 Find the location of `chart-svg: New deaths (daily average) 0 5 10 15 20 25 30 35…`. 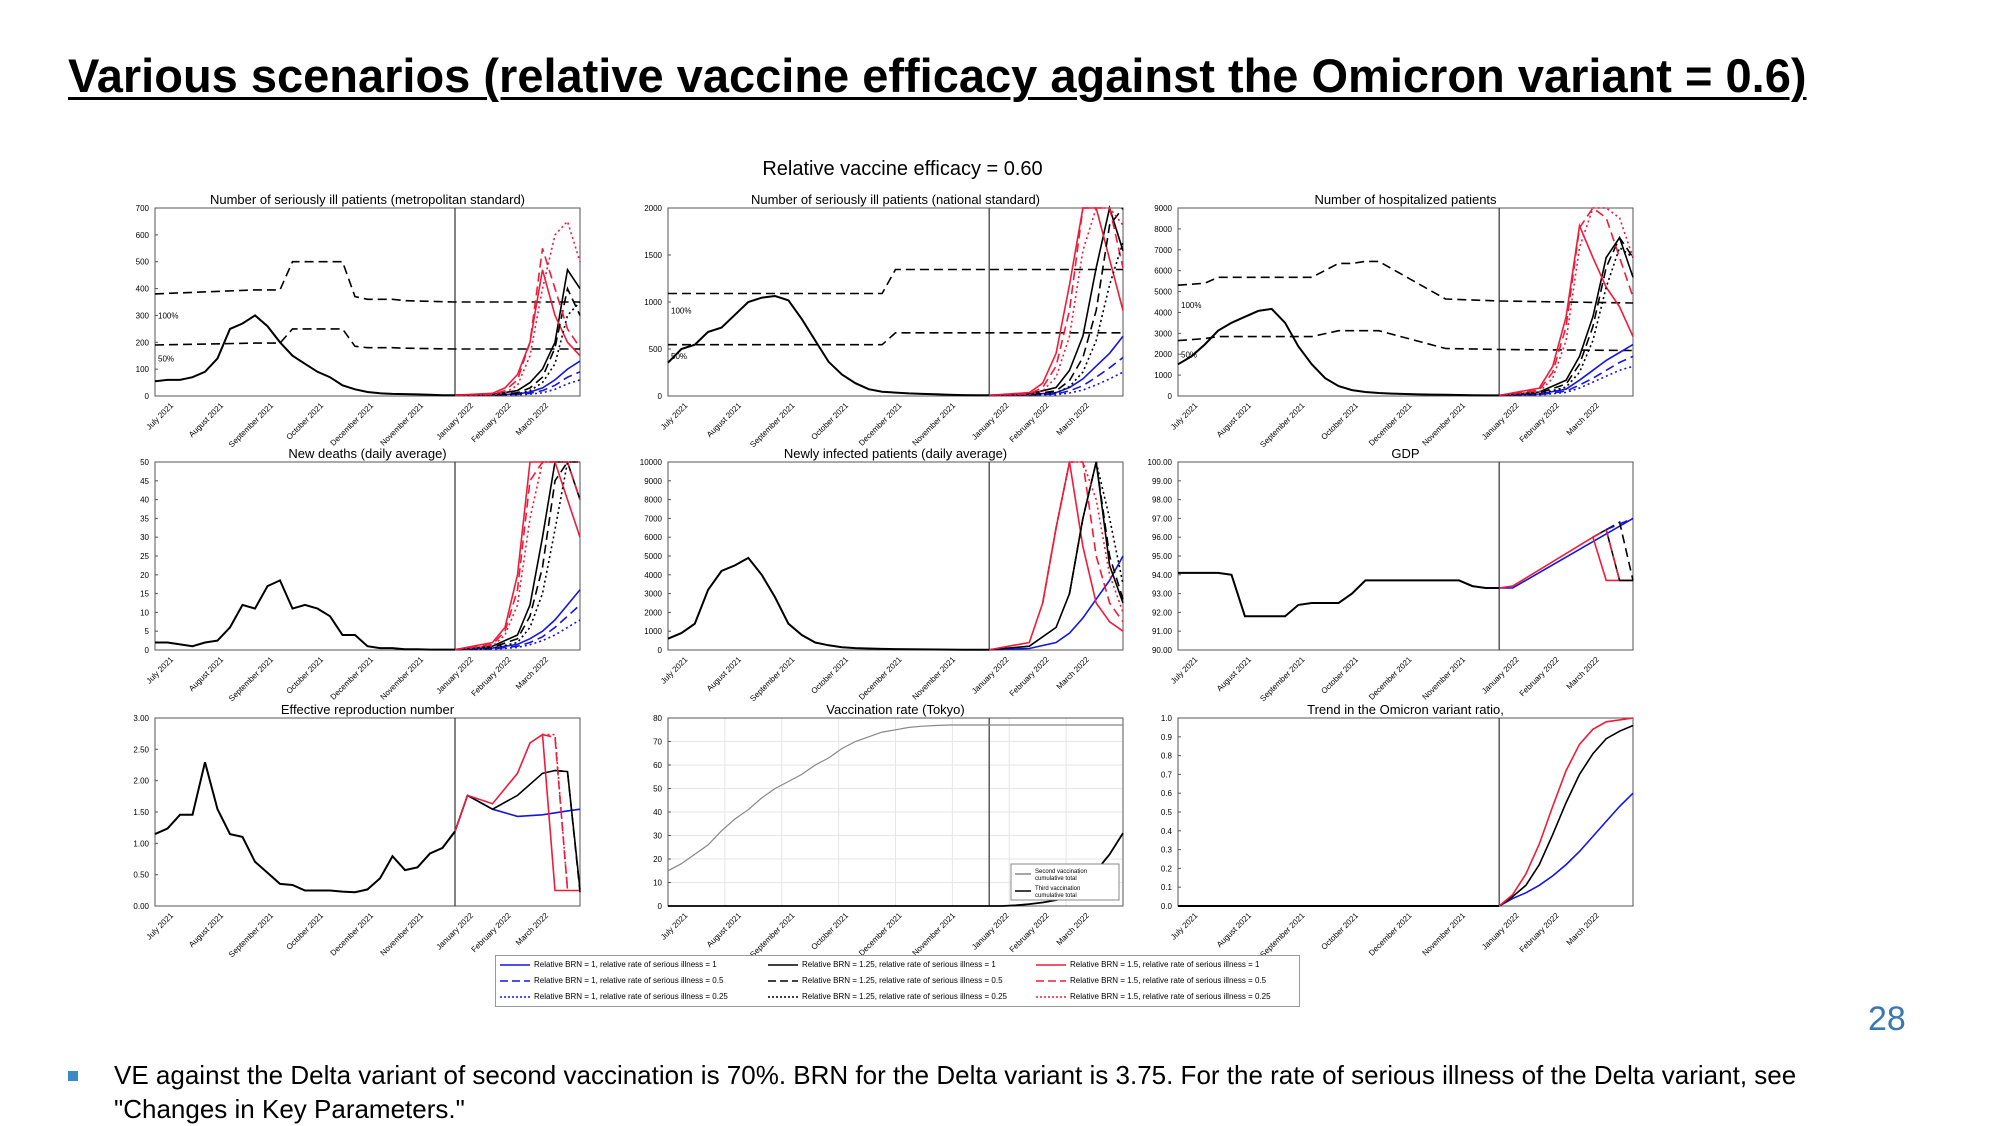

chart-svg: New deaths (daily average) 0 5 10 15 20 25 30 35… is located at coordinates (360, 574).